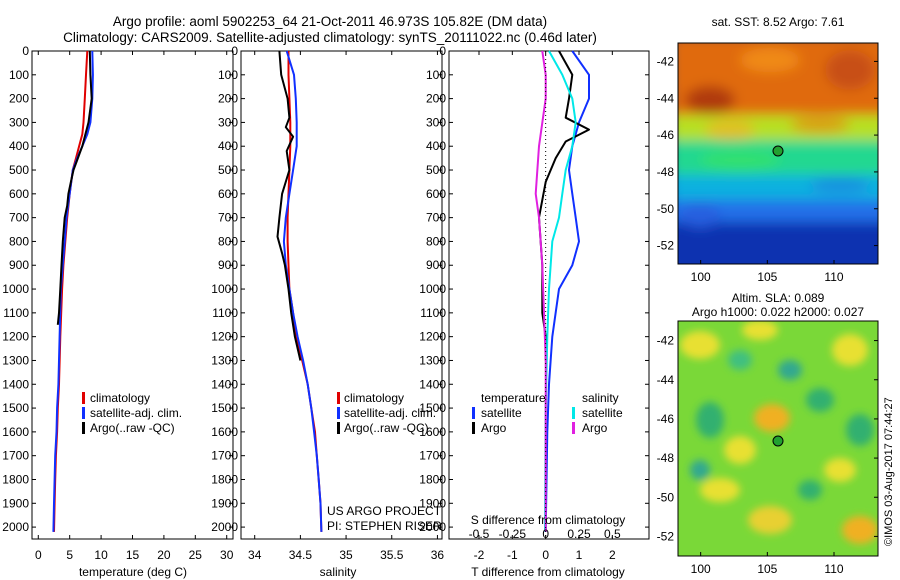 This screenshot has height=580, width=900. I want to click on sst-map-xtick-label: 110, so click(833, 277).